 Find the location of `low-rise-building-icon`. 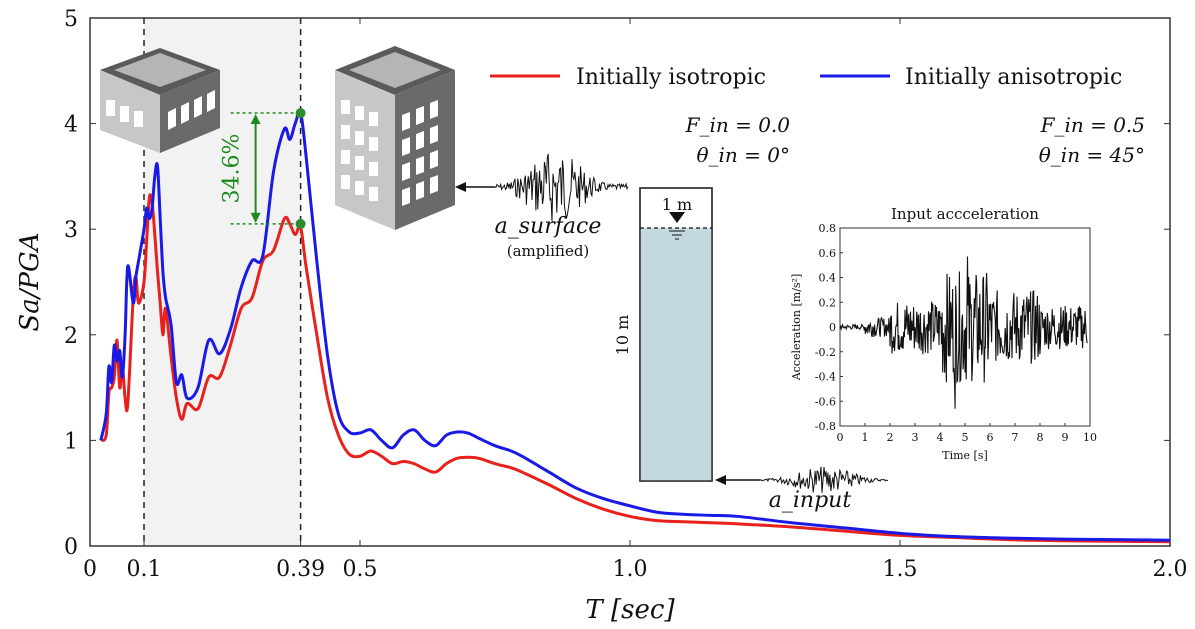

low-rise-building-icon is located at coordinates (160, 100).